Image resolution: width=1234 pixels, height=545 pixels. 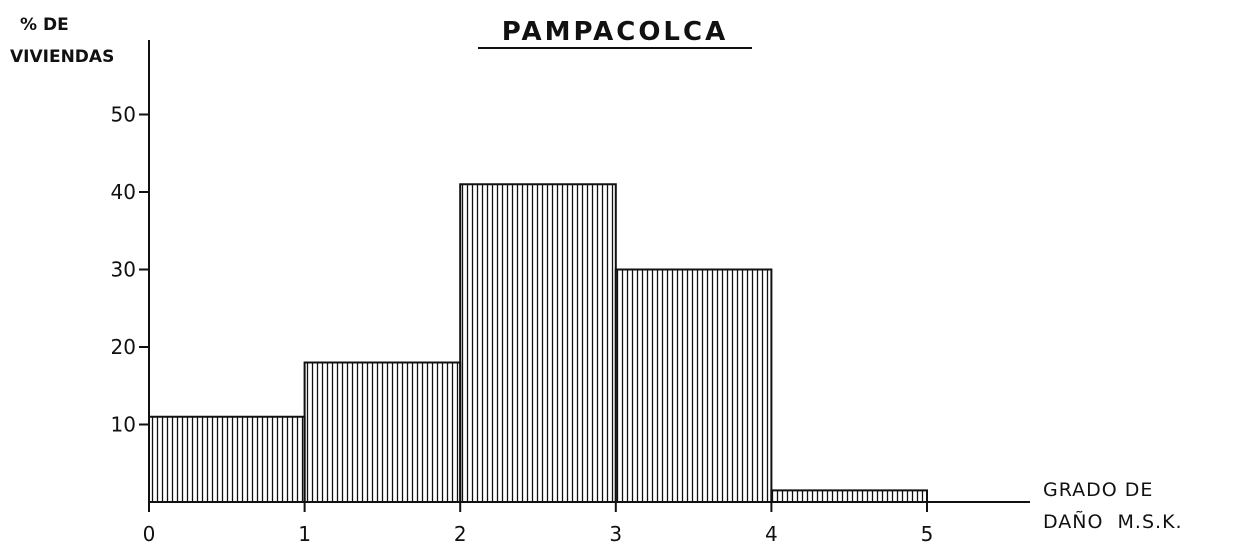 I want to click on chart-title: PAMPACOLCA, so click(x=615, y=32).